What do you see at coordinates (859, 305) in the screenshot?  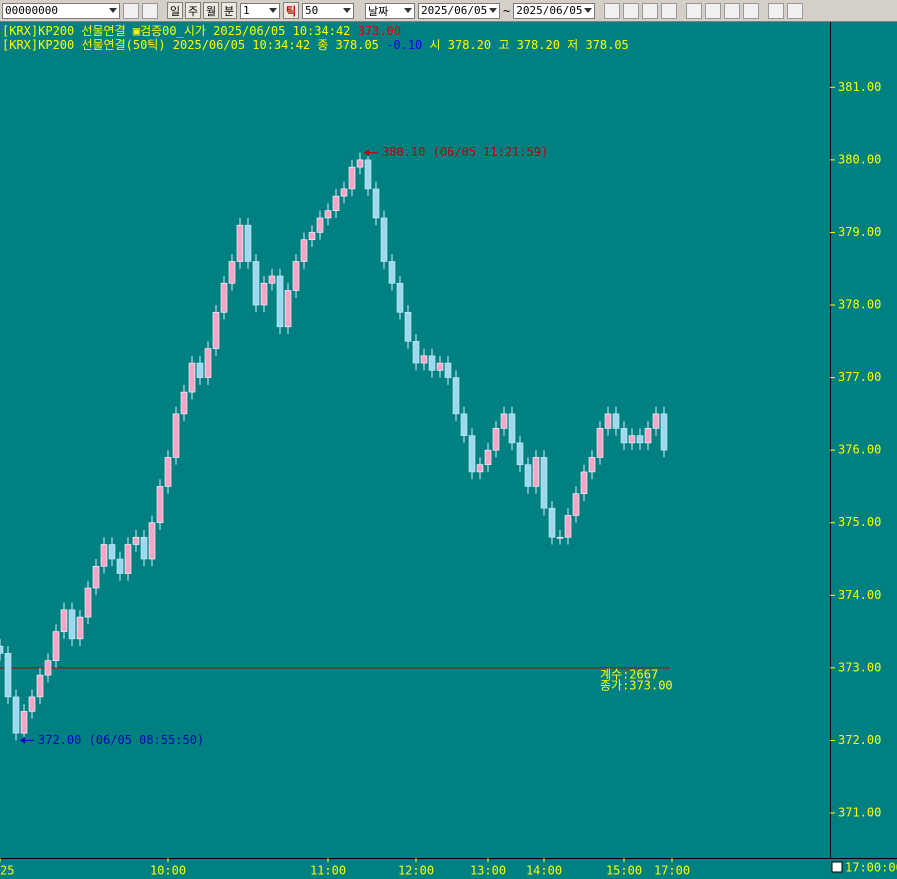 I see `y-tick-label: 378.00` at bounding box center [859, 305].